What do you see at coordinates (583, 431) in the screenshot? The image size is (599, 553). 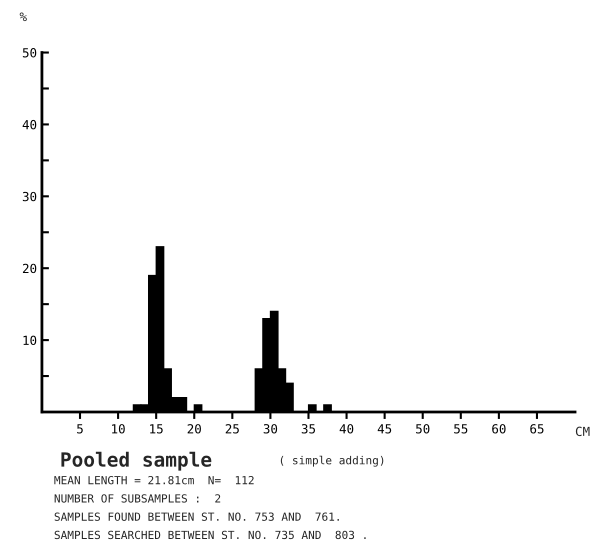 I see `x-axis-title: CM` at bounding box center [583, 431].